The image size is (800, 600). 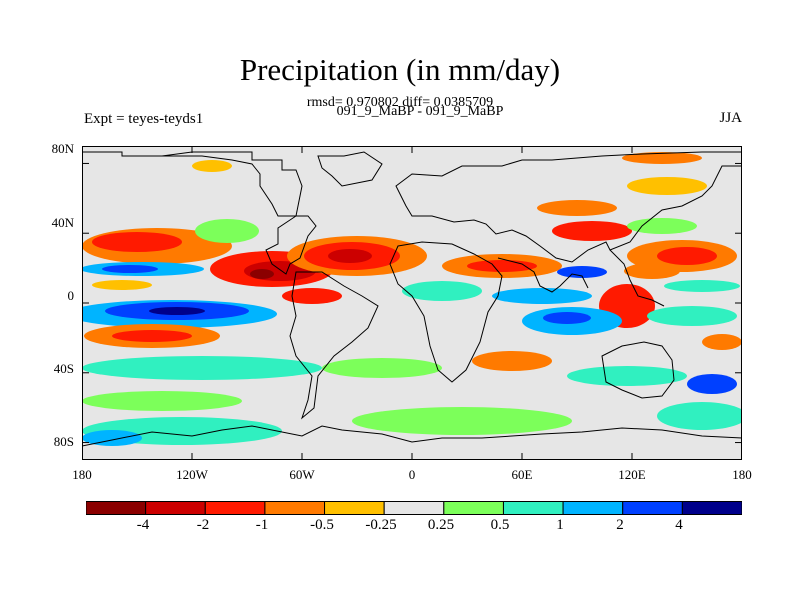 I want to click on colorbar-label: 1, so click(x=560, y=525).